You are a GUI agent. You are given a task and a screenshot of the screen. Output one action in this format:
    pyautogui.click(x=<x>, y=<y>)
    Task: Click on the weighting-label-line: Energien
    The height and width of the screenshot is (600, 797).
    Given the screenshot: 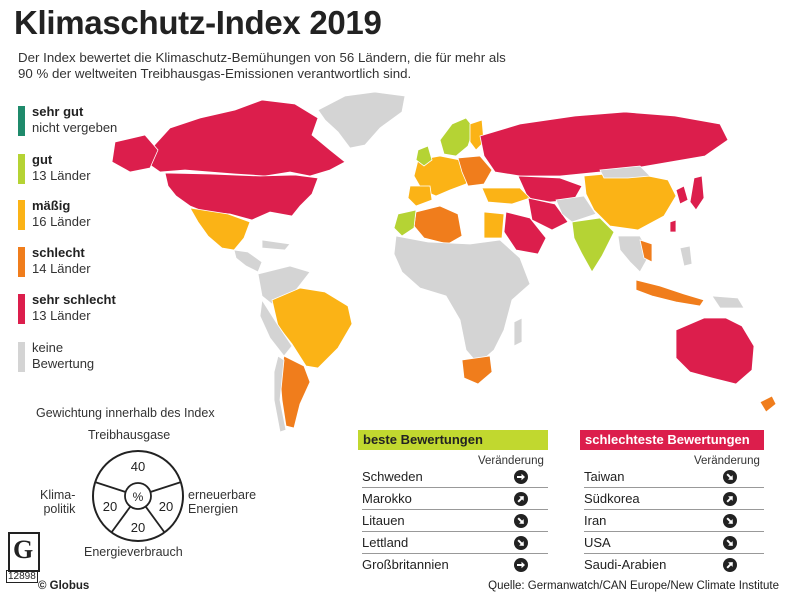 What is the action you would take?
    pyautogui.click(x=213, y=509)
    